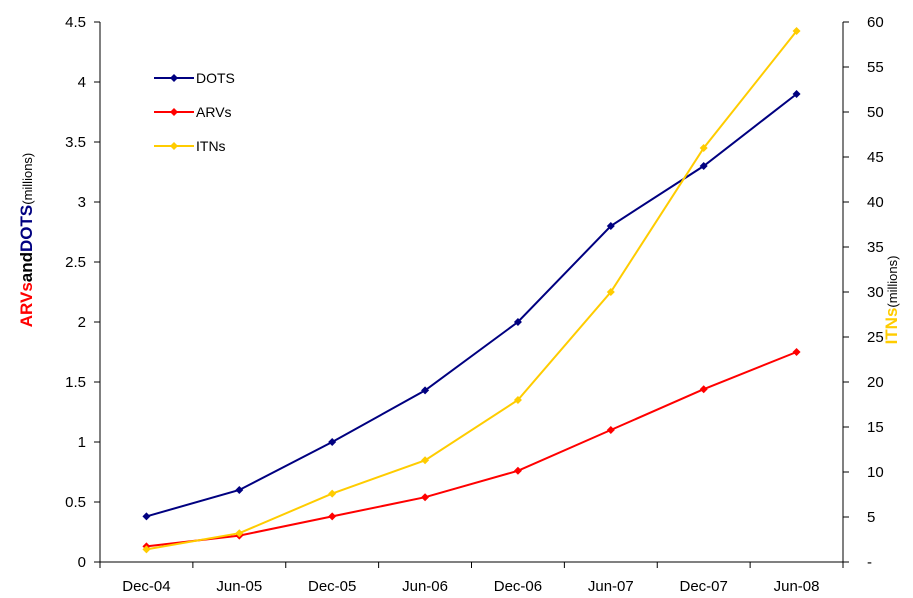  What do you see at coordinates (75, 22) in the screenshot?
I see `y-left-tick-label: 4.5` at bounding box center [75, 22].